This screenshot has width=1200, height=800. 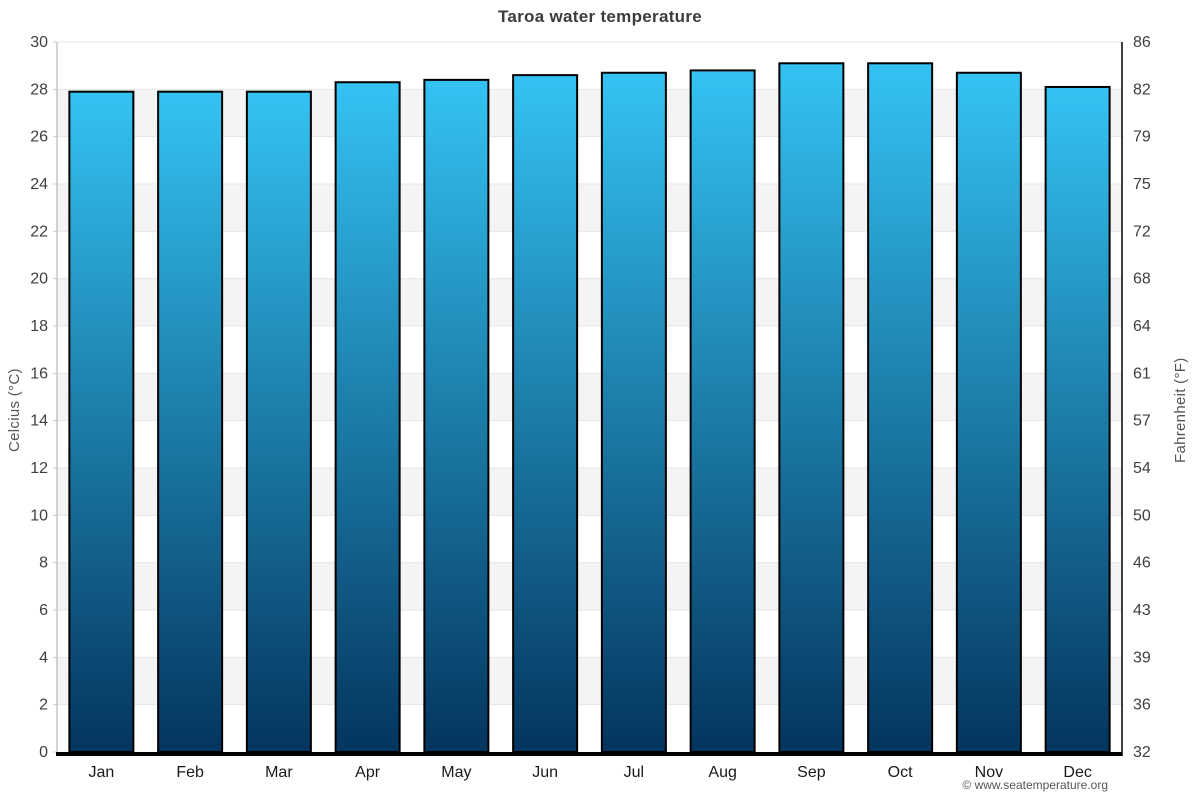 I want to click on y-tick-label-celsius: 14, so click(x=39, y=421).